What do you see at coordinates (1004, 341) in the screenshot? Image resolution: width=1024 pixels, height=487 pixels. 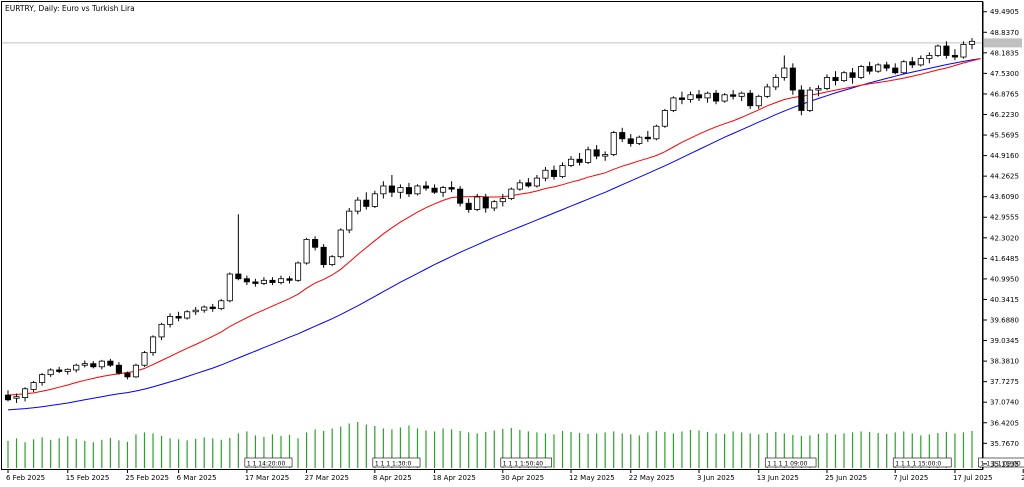 I see `price-axis-label: 39.0345` at bounding box center [1004, 341].